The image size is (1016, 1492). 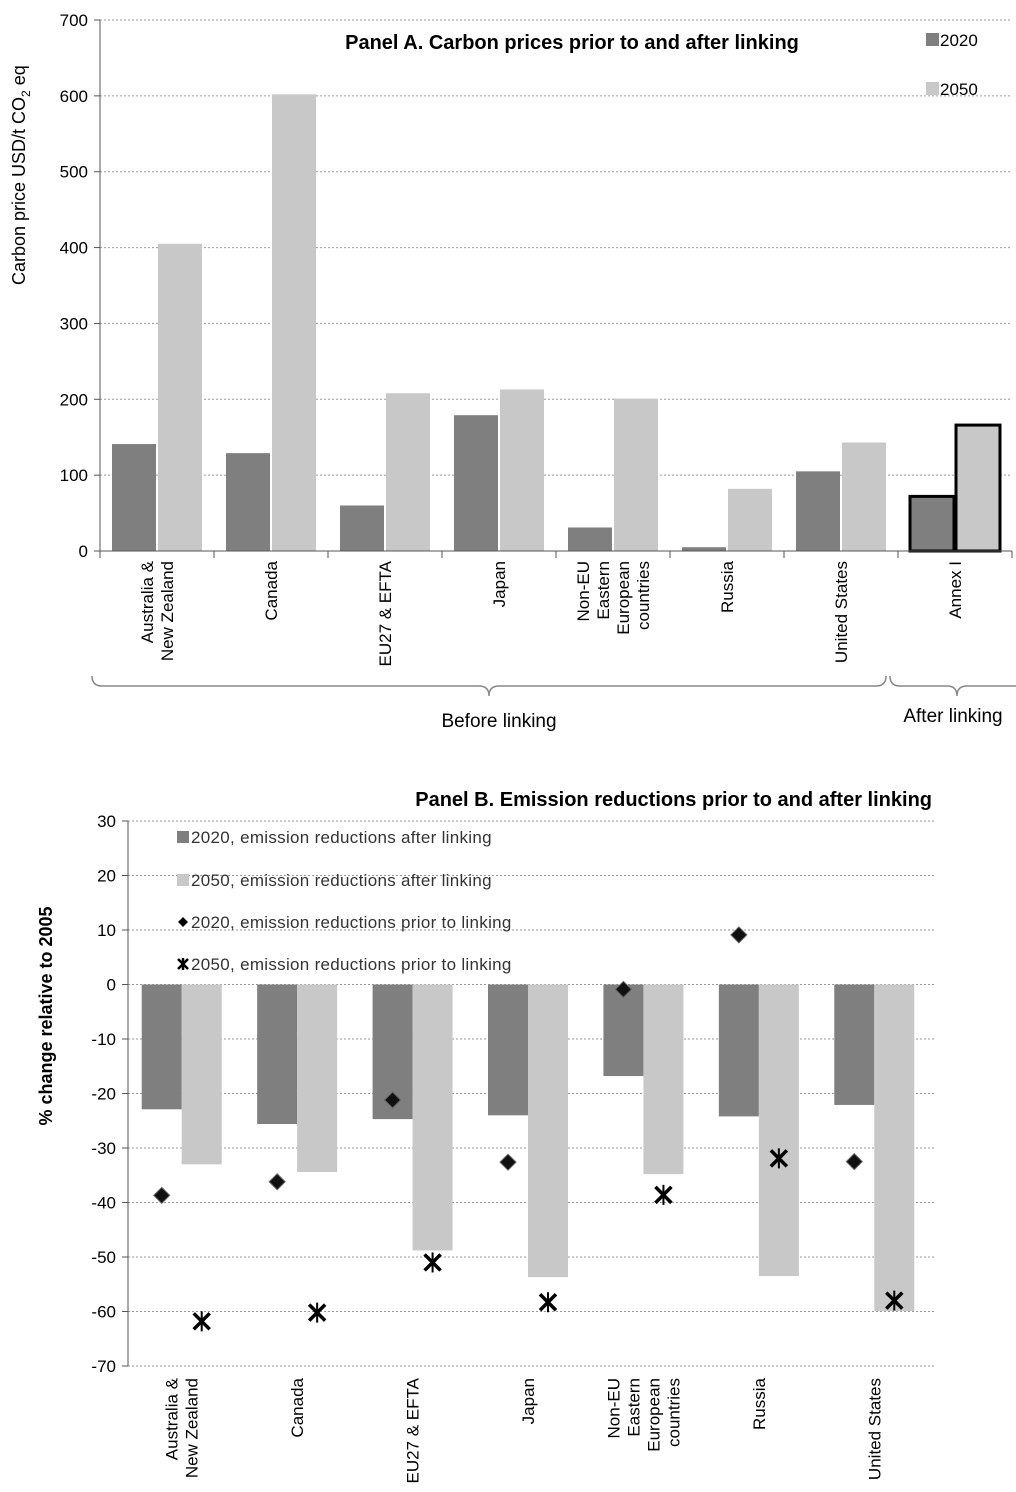 What do you see at coordinates (103, 1366) in the screenshot?
I see `y-tick-label: -70` at bounding box center [103, 1366].